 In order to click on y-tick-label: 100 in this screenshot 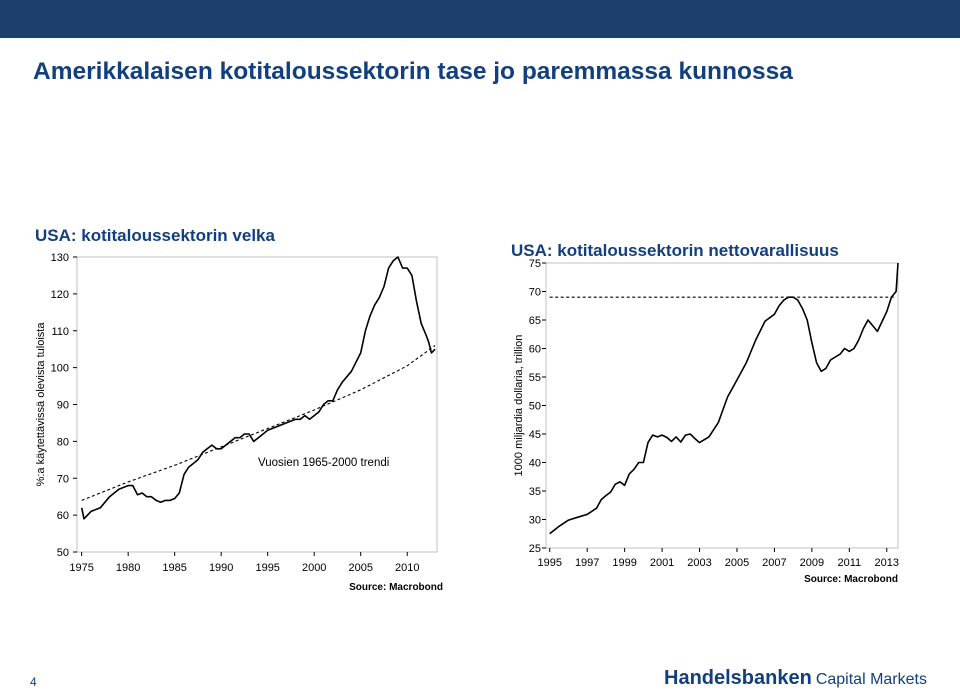, I will do `click(60, 369)`.